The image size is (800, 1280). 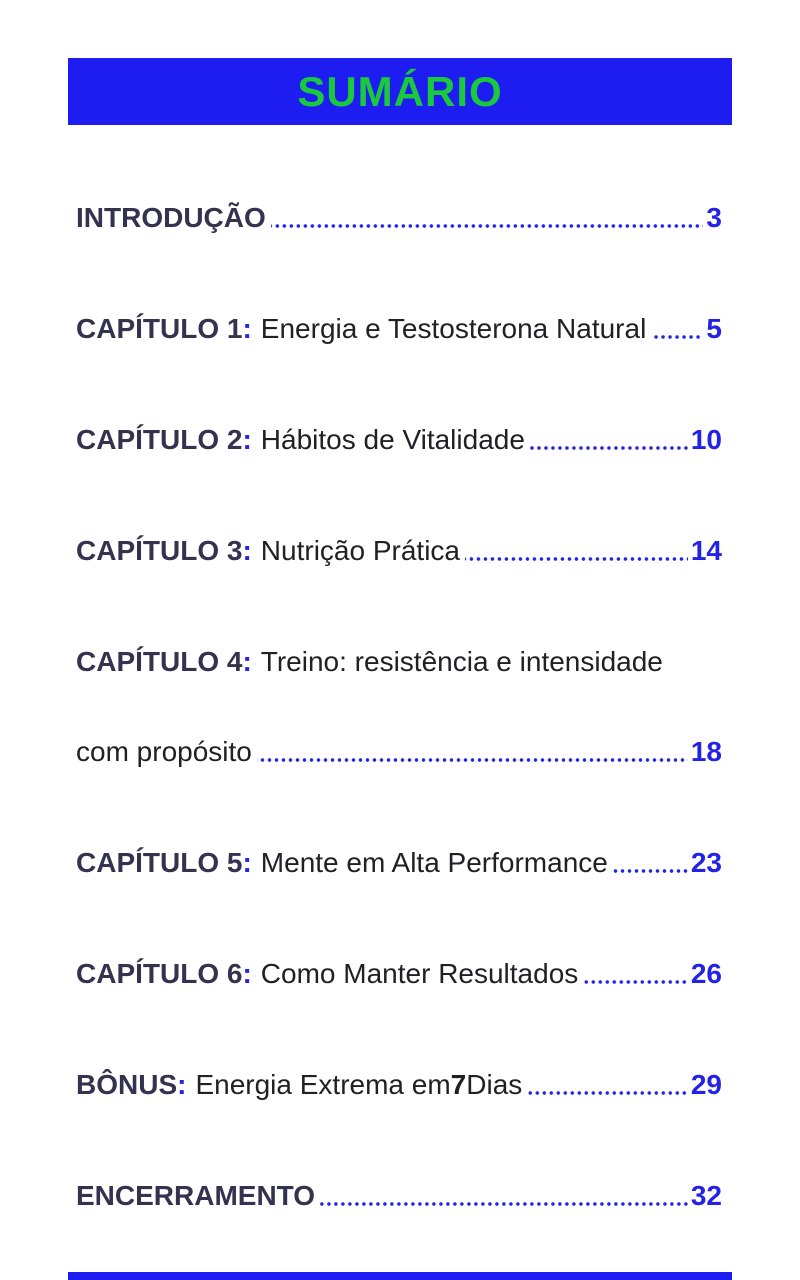 What do you see at coordinates (159, 862) in the screenshot?
I see `toc-entry-label: CAPÍTULO 5` at bounding box center [159, 862].